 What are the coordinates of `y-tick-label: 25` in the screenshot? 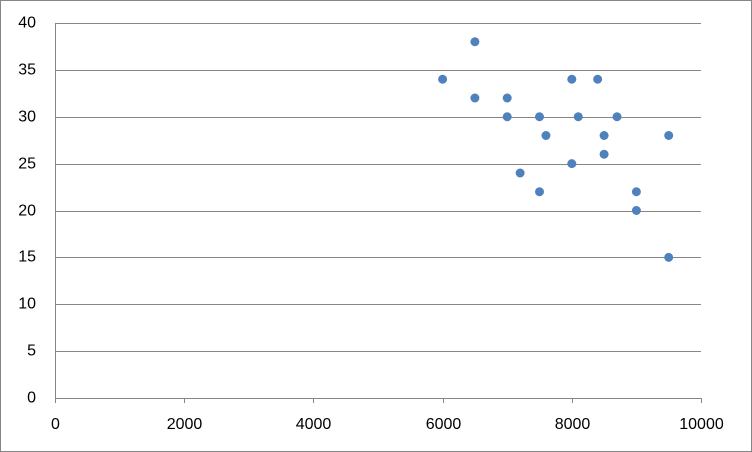 It's located at (27, 164).